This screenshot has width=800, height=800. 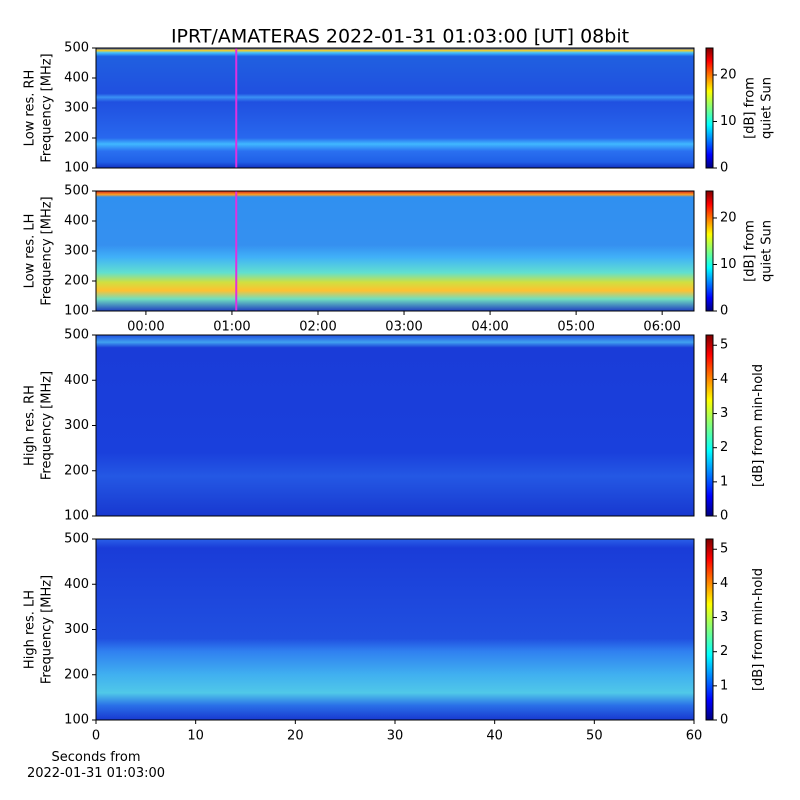 I want to click on x-axis-label: Seconds from 2022-01-31 01:03:00, so click(x=96, y=765).